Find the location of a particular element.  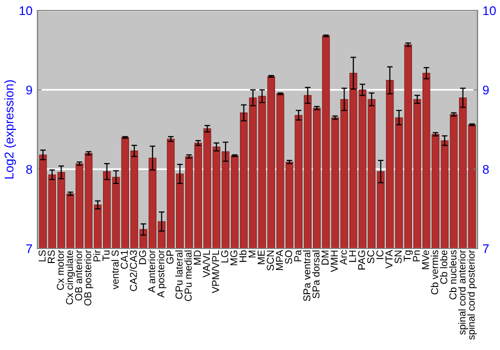

x-tick-label: spinal cord posterior is located at coordinates (472, 295).